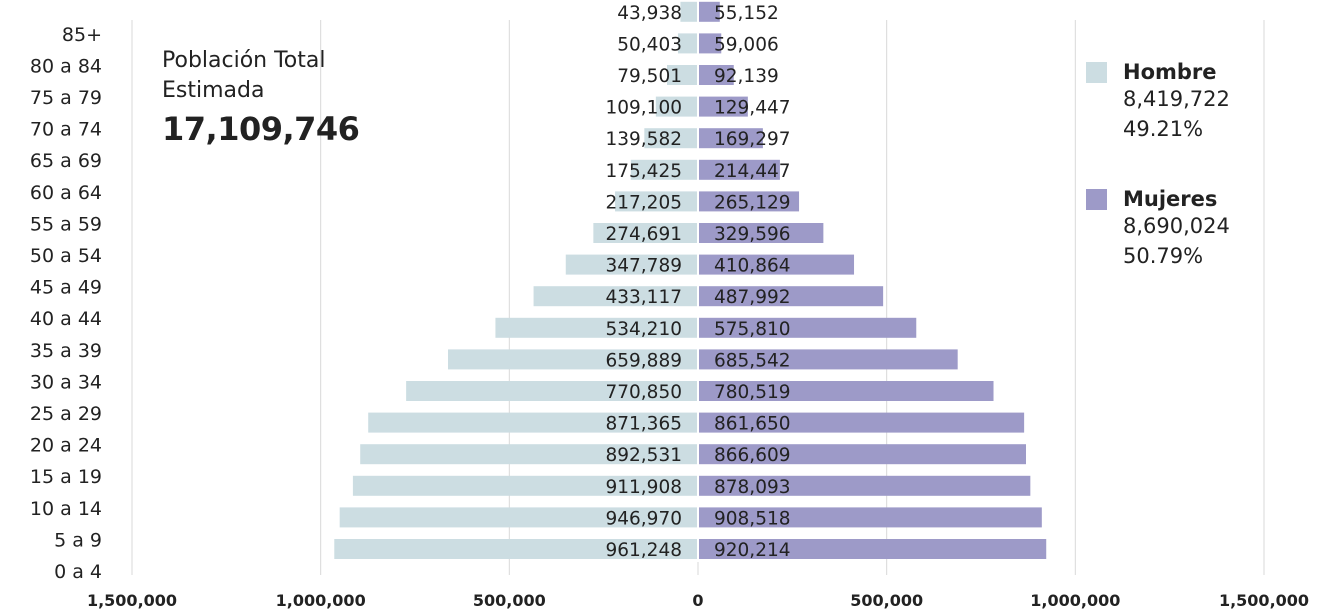  I want to click on bar-label-hombre: 43,938, so click(649, 13).